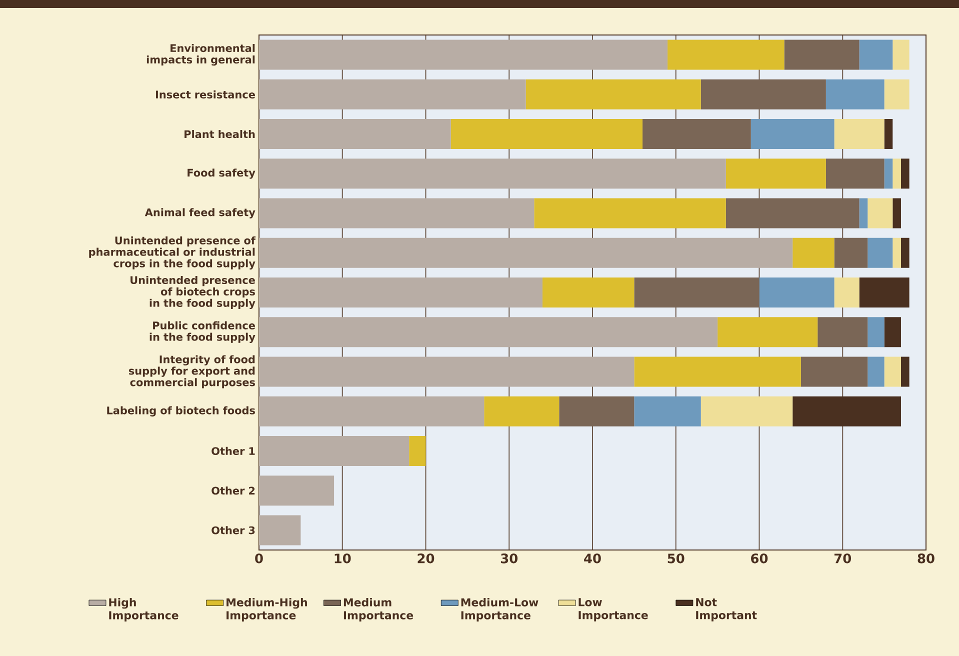 This screenshot has height=656, width=959. I want to click on y-tick-label: Other 2, so click(233, 490).